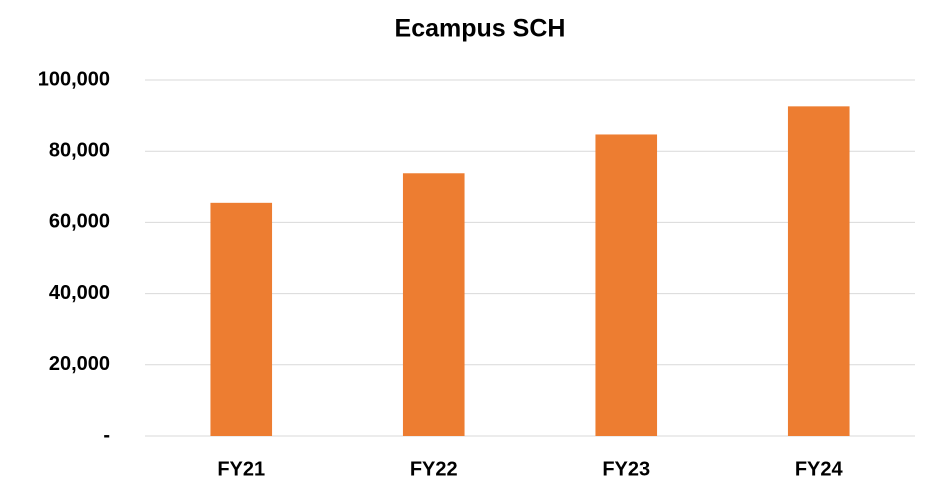 This screenshot has height=487, width=930. I want to click on x-tick-label: FY21, so click(241, 469).